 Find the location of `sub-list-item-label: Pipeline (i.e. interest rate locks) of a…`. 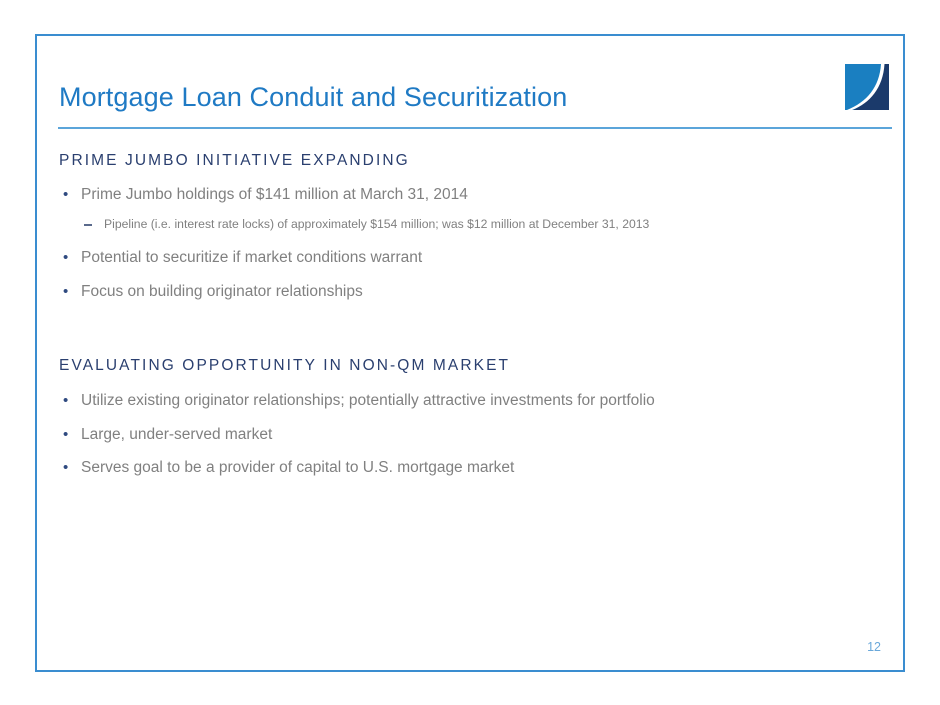

sub-list-item-label: Pipeline (i.e. interest rate locks) of a… is located at coordinates (377, 224).